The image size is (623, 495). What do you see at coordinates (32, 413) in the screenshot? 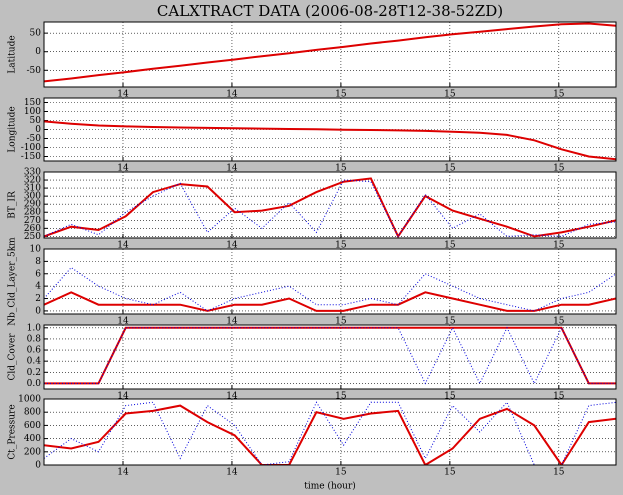
I see `y-tick-label: 800` at bounding box center [32, 413].